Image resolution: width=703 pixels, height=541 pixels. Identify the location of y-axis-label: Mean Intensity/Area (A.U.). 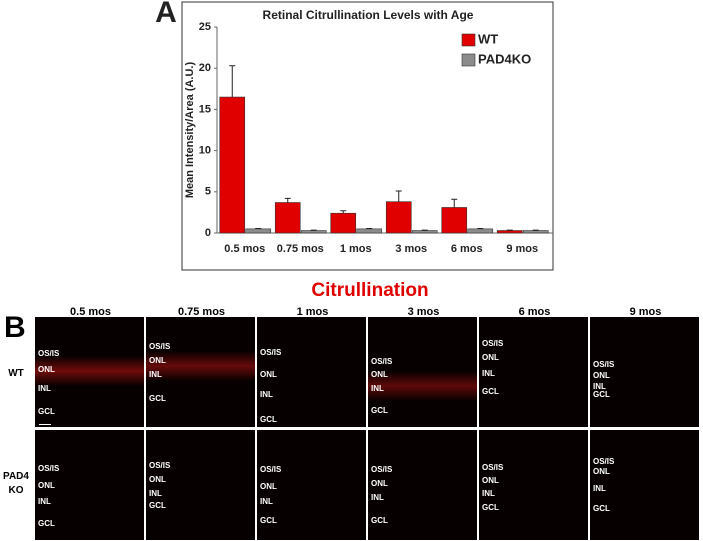
(190, 130).